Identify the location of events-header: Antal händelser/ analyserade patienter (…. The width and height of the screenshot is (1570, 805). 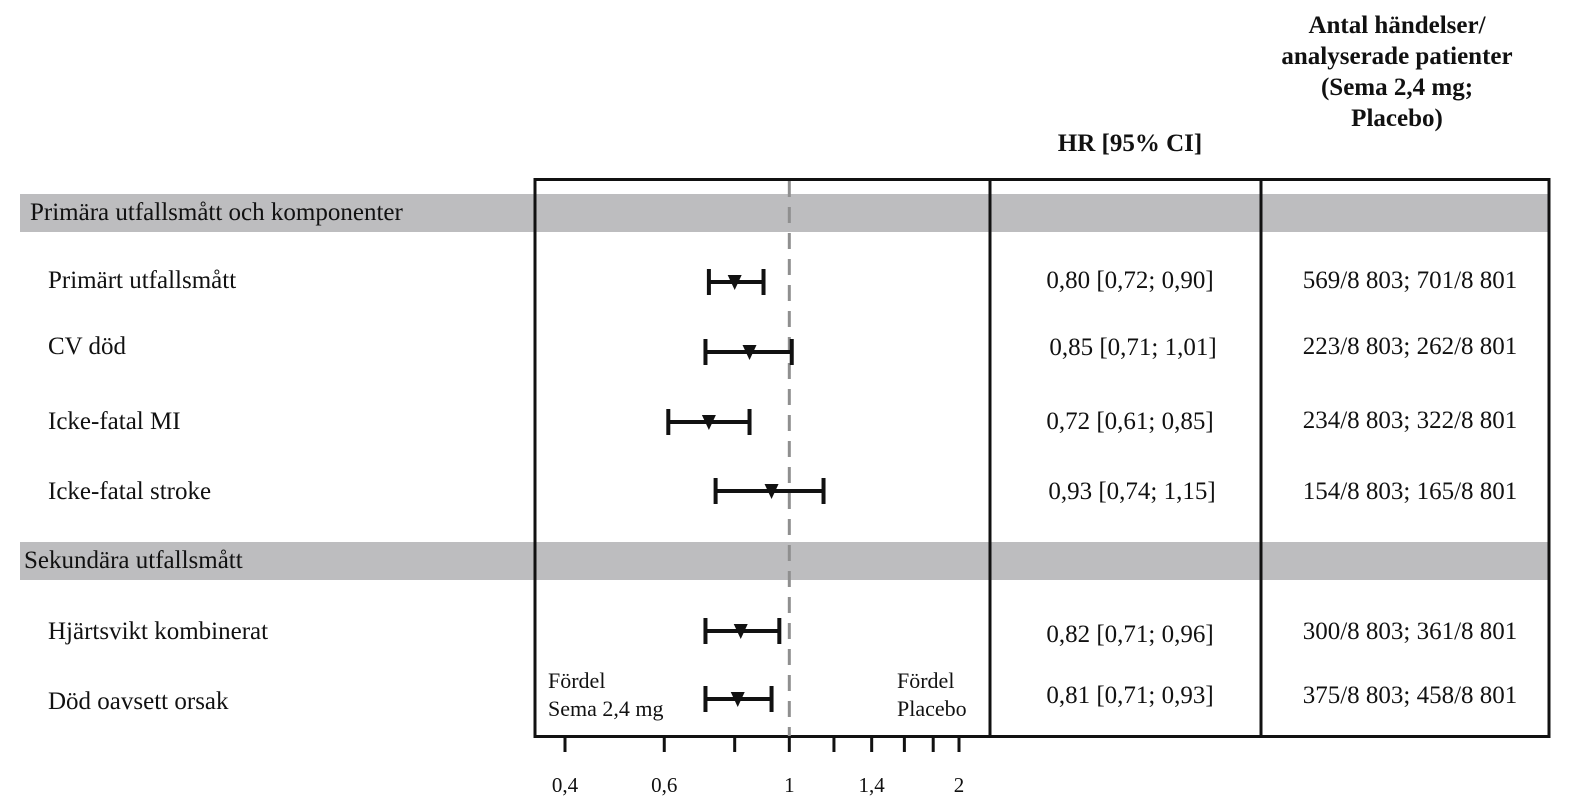
(1397, 72).